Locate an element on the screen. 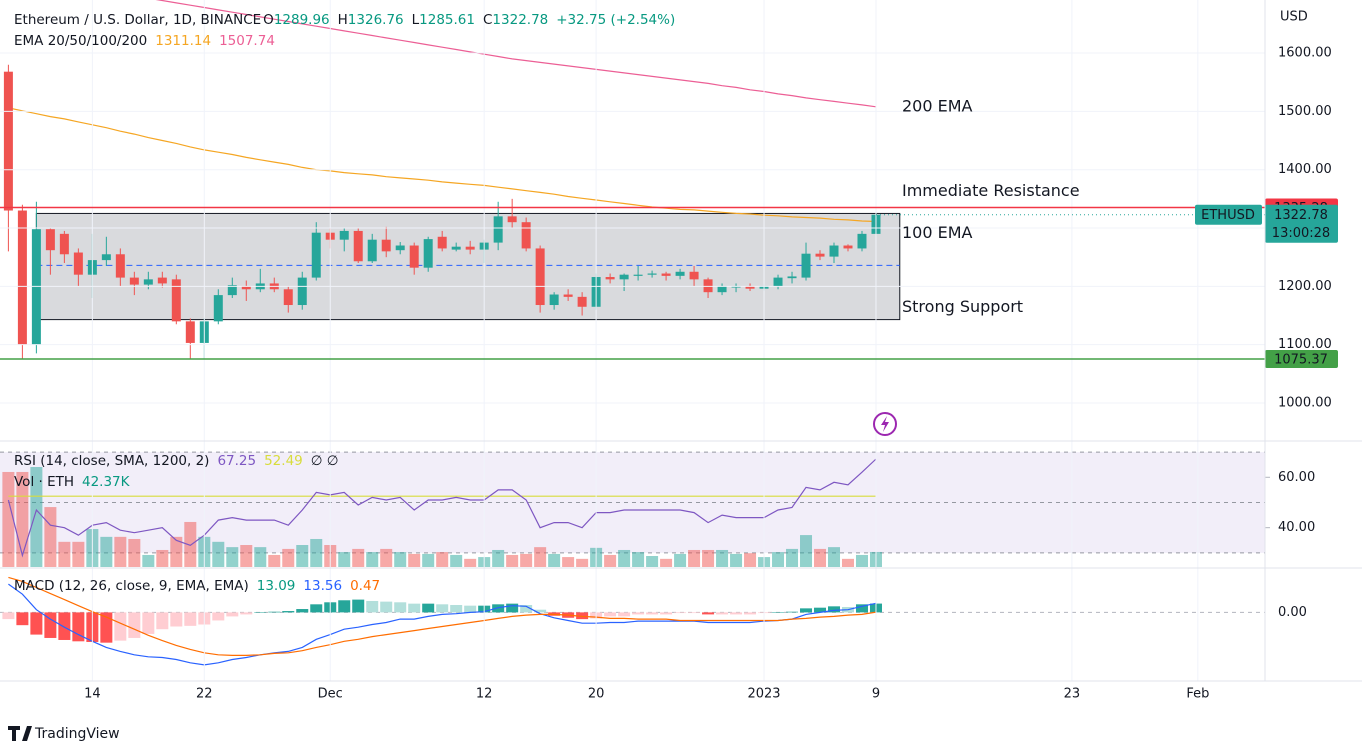 The width and height of the screenshot is (1362, 755). ema-legend-value: 1507.74 is located at coordinates (247, 41).